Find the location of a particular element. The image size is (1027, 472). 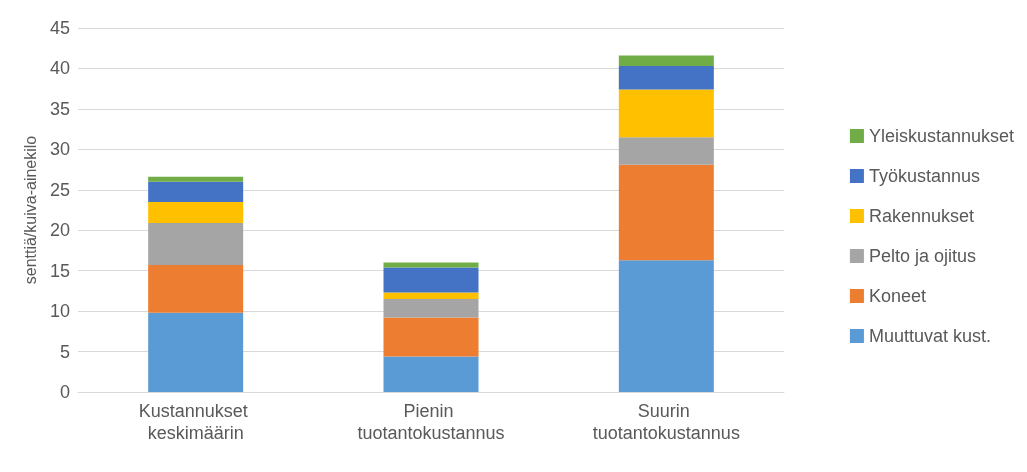

y-tick-label: 20 is located at coordinates (59, 230).